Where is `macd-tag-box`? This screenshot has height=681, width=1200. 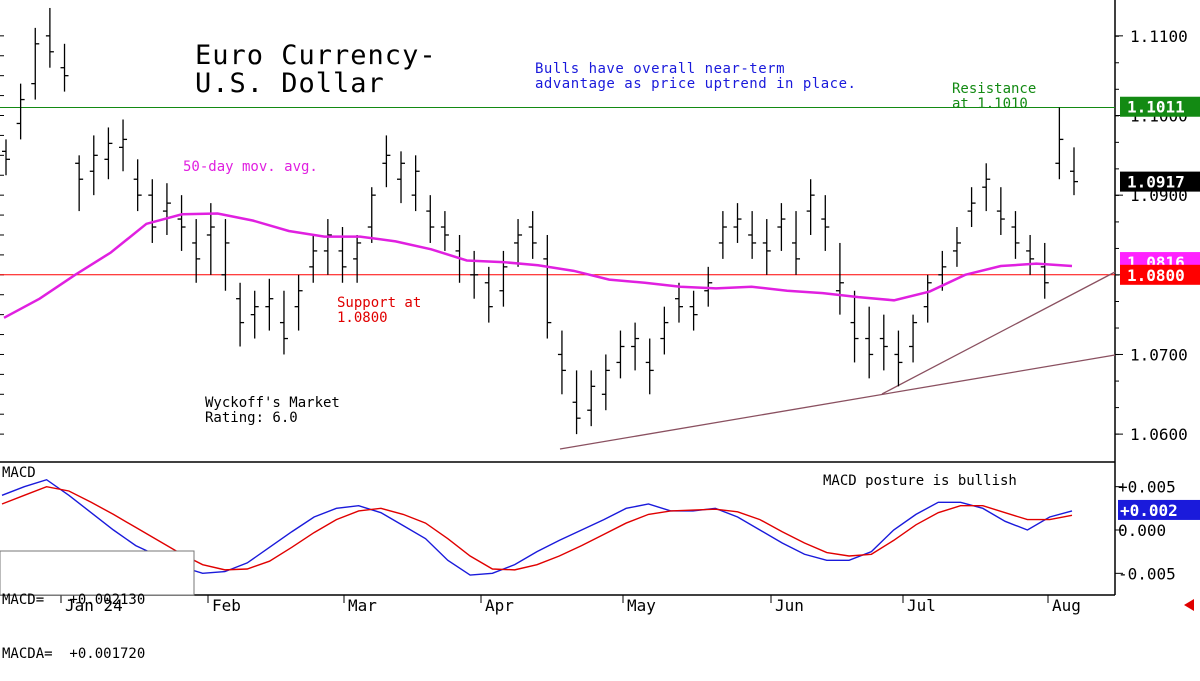 macd-tag-box is located at coordinates (1159, 509).